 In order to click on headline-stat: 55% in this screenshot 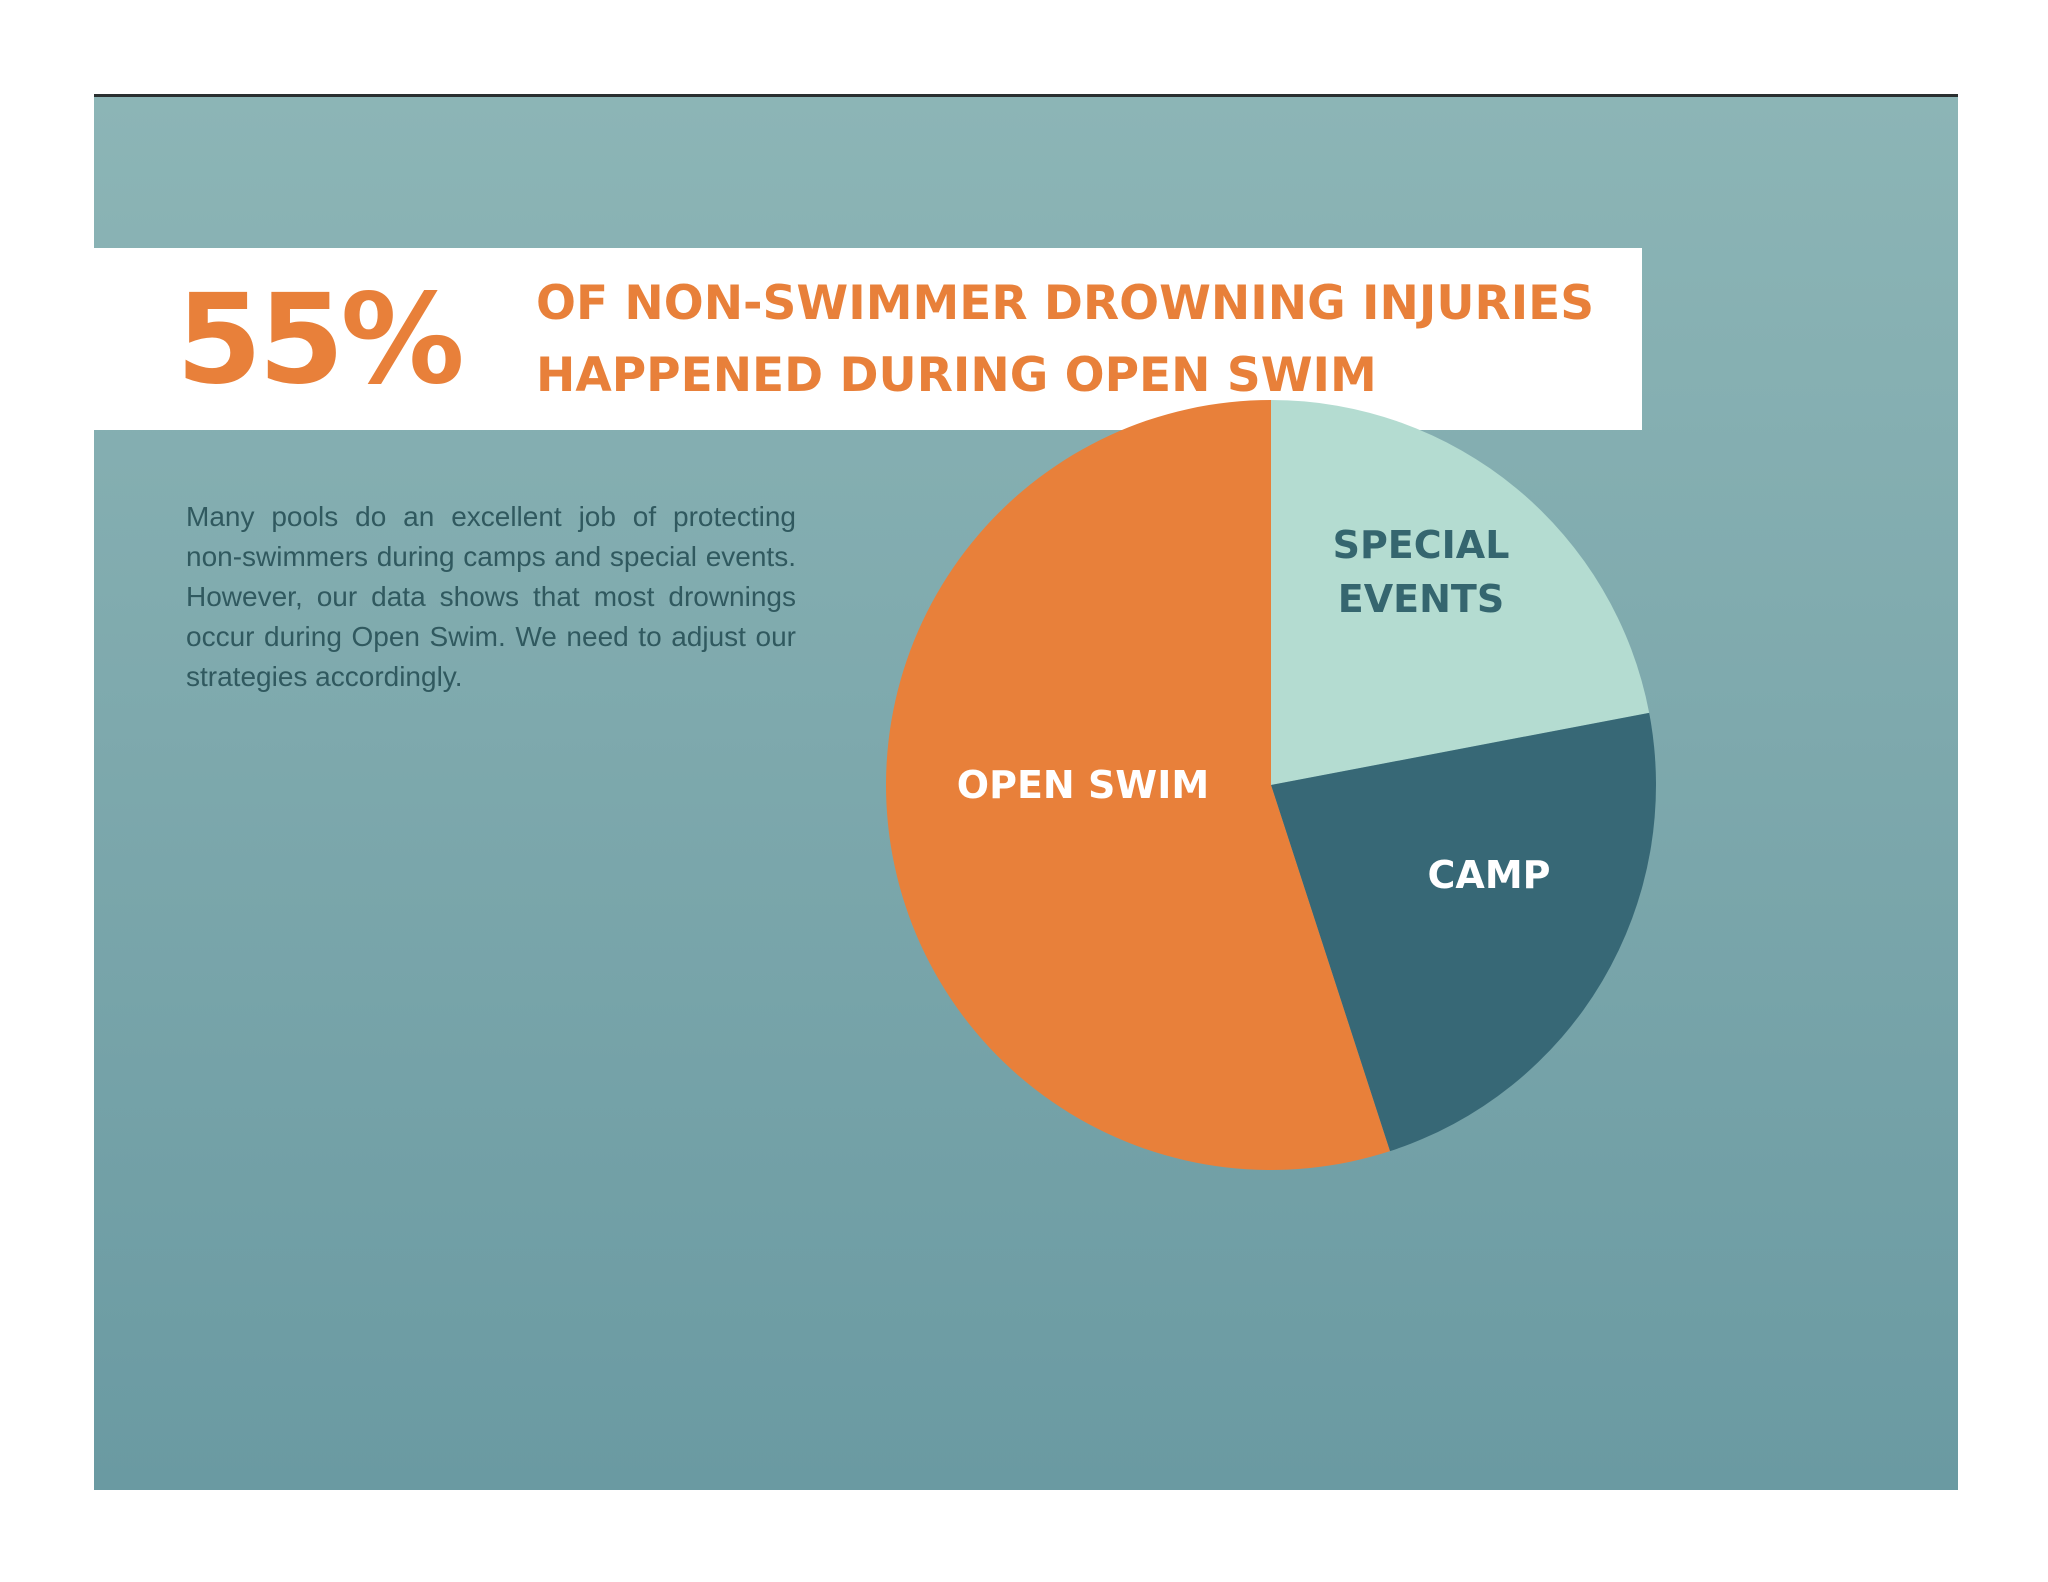, I will do `click(320, 340)`.